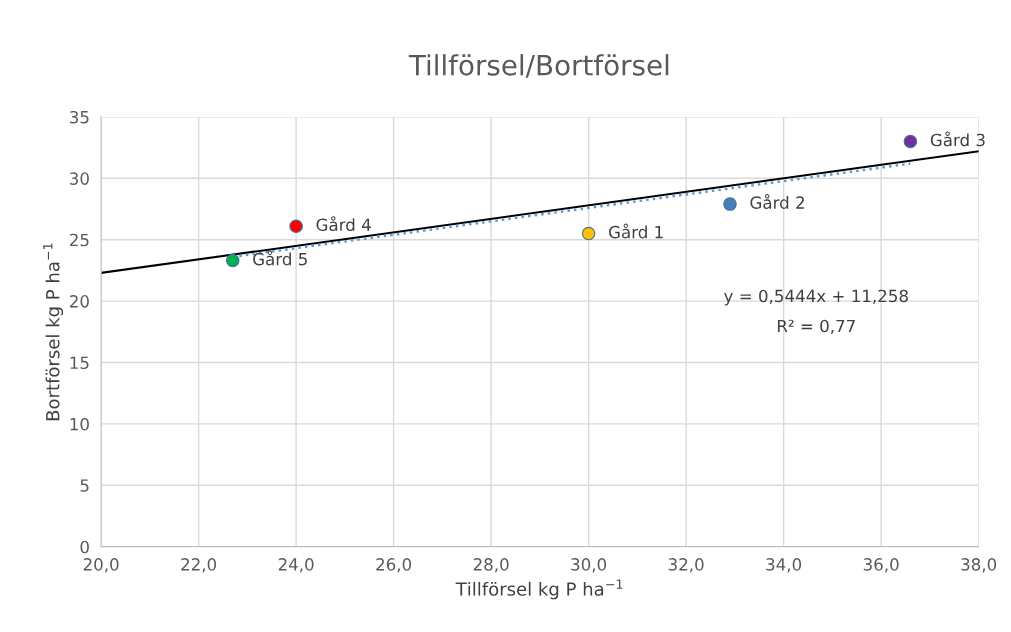  Describe the element at coordinates (491, 565) in the screenshot. I see `x-tick-label: 28,0` at that location.